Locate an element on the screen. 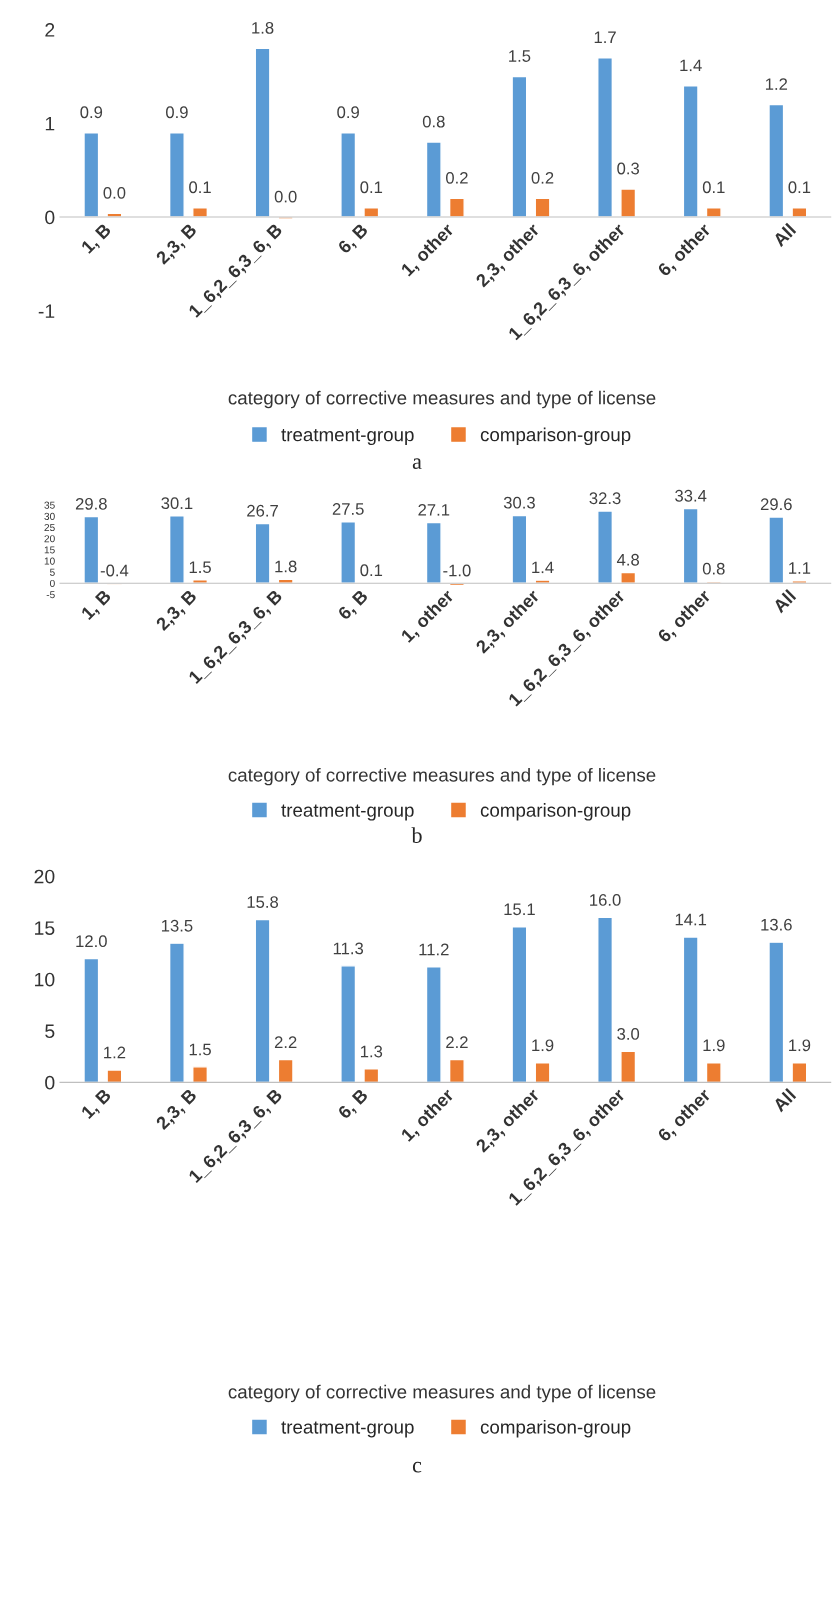  data-label: 1.1 is located at coordinates (800, 568).